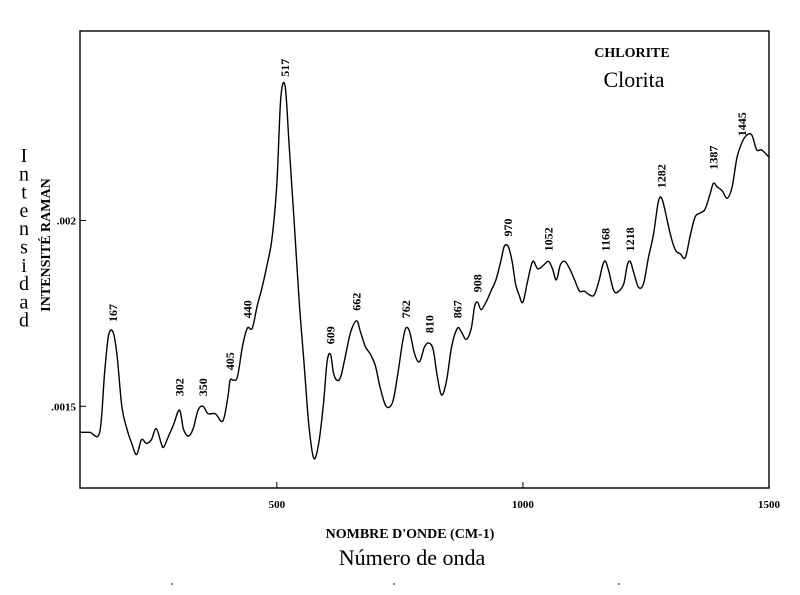 The width and height of the screenshot is (800, 595). Describe the element at coordinates (24, 248) in the screenshot. I see `y-axis-label-es-letter: s` at that location.